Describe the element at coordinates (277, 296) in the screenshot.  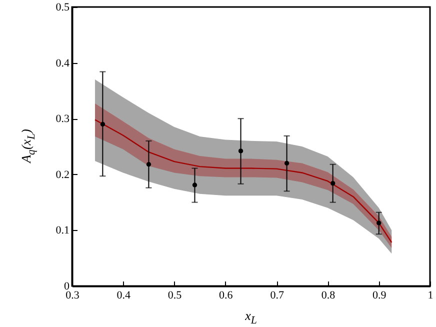
I see `x-tick-label: 0.7` at that location.